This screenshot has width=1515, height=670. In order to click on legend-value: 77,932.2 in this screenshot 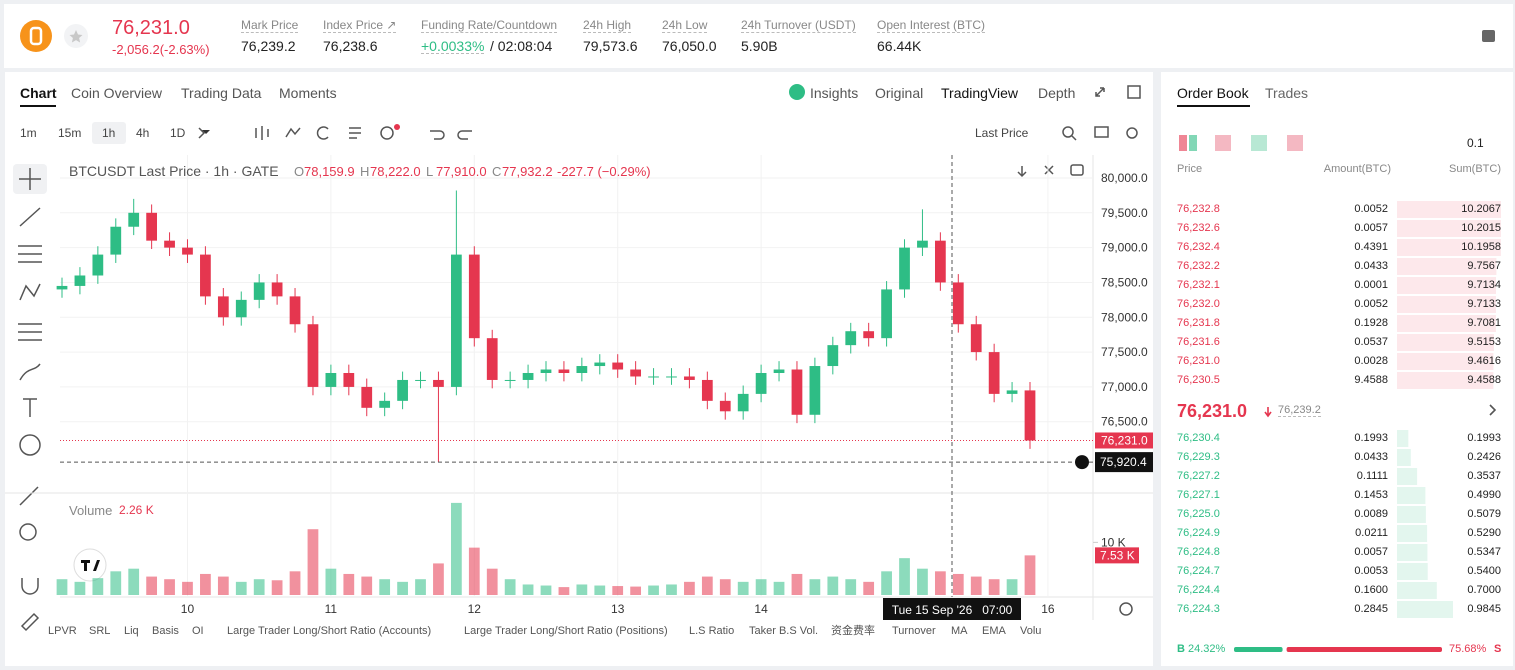, I will do `click(527, 171)`.